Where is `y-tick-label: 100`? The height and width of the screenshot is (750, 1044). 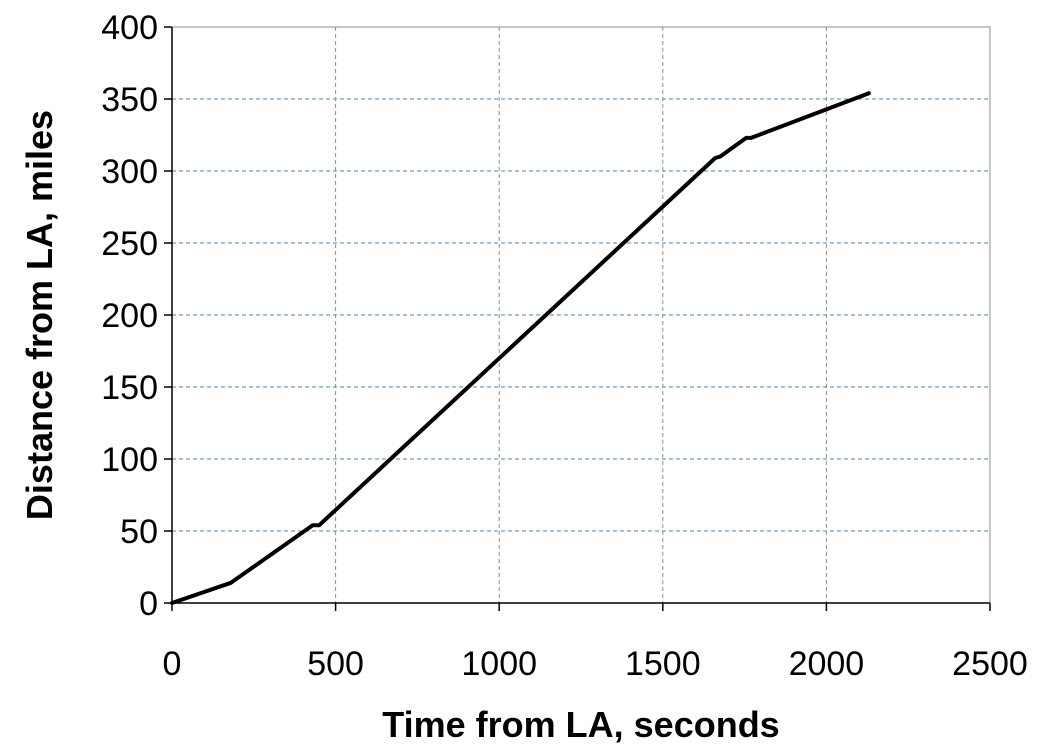
y-tick-label: 100 is located at coordinates (129, 460).